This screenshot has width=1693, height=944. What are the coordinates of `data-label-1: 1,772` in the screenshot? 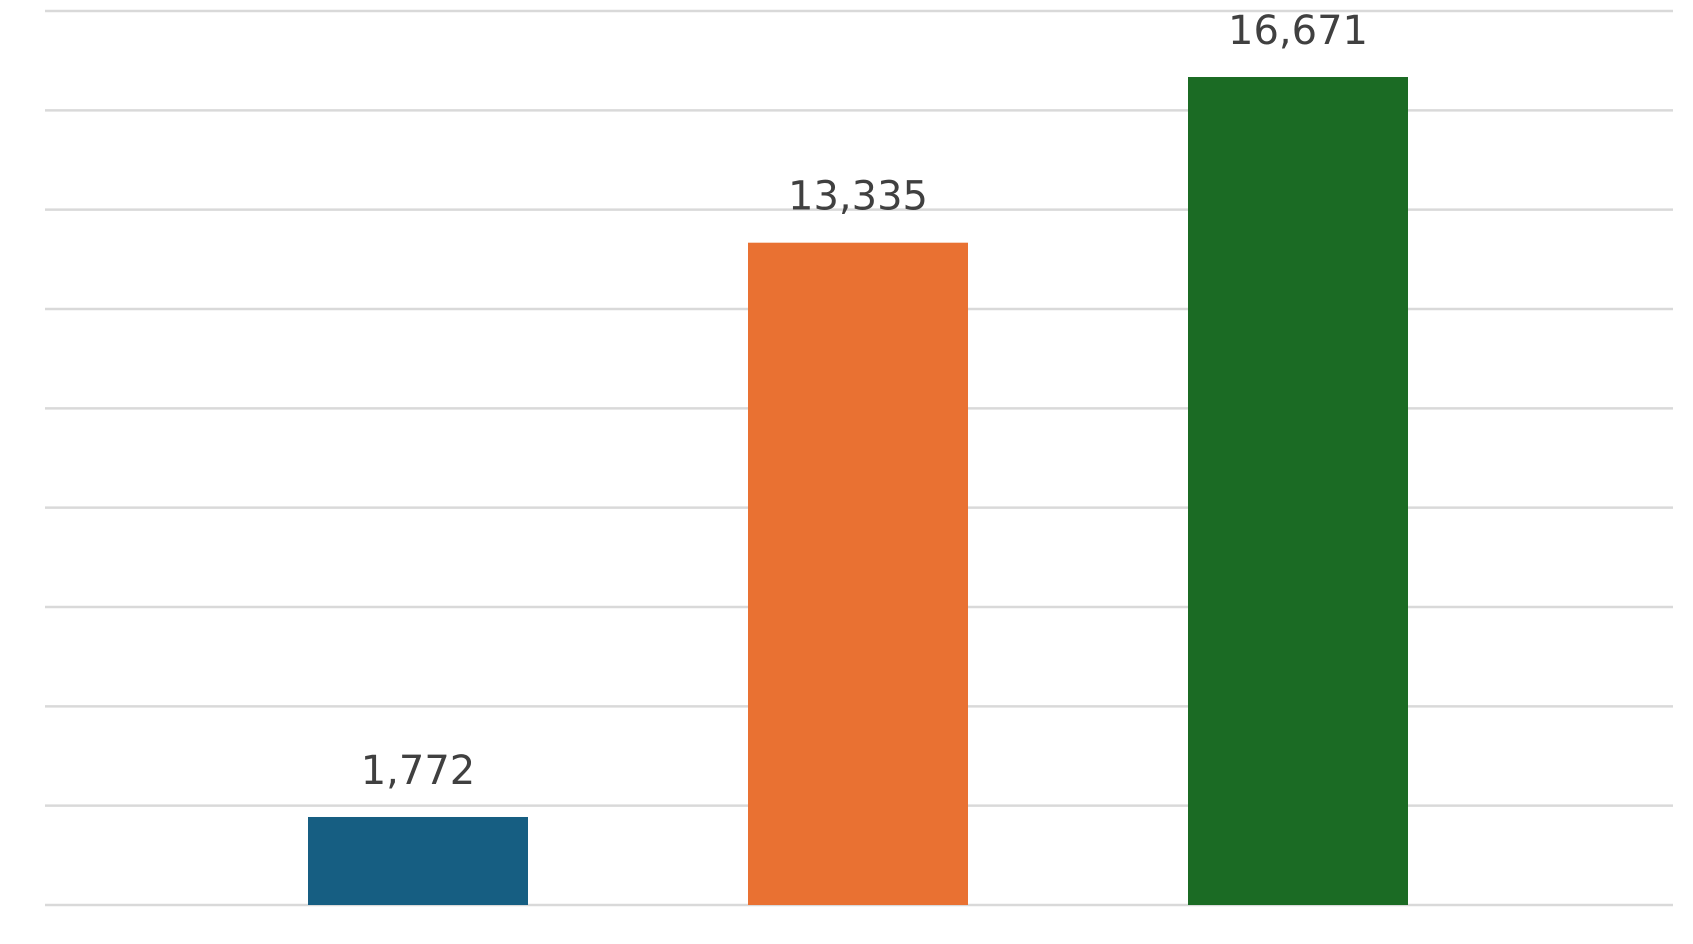 It's located at (418, 771).